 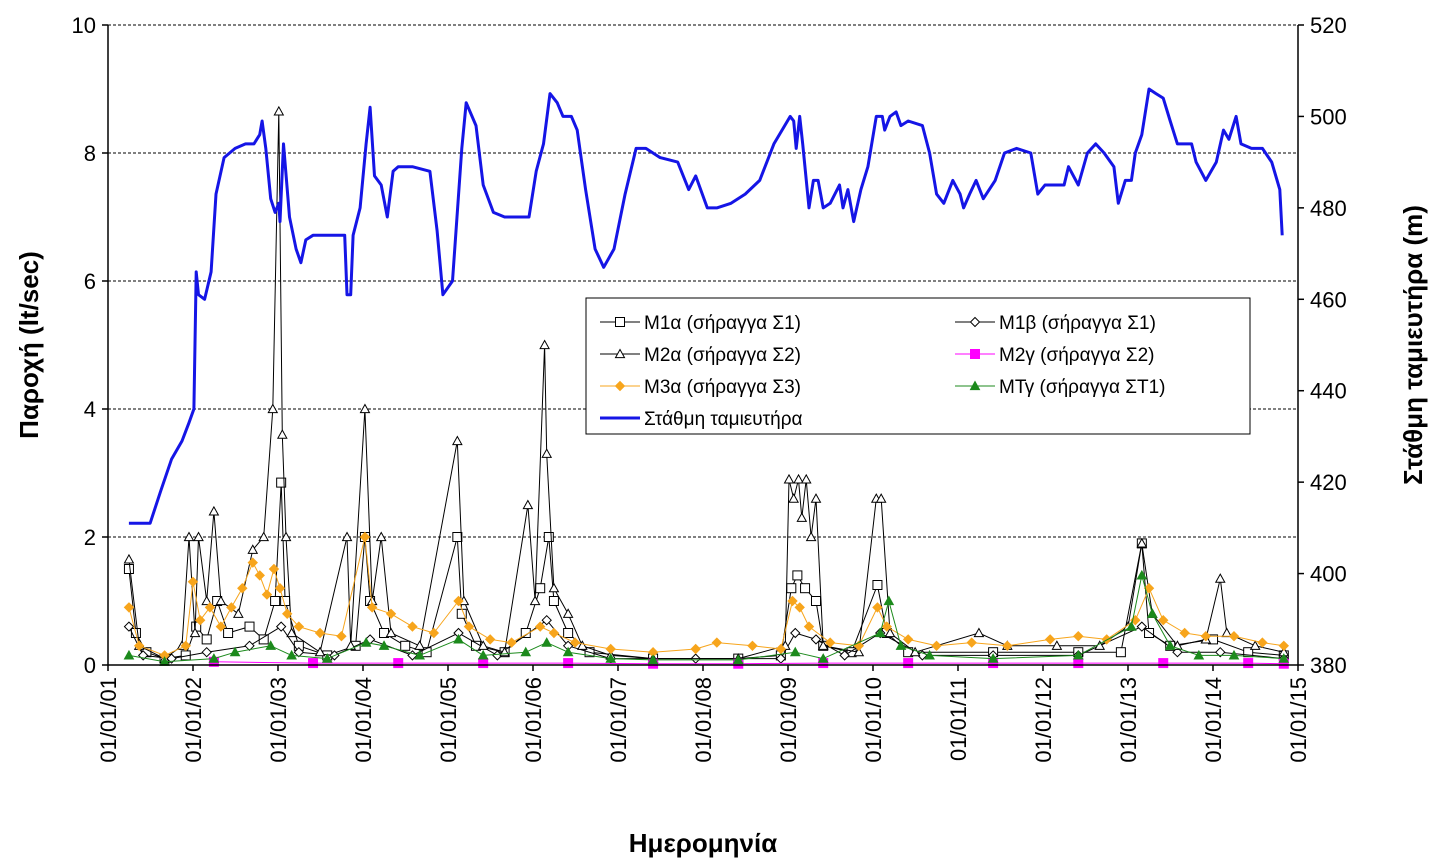 What do you see at coordinates (1328, 25) in the screenshot?
I see `y2-tick-label: 520` at bounding box center [1328, 25].